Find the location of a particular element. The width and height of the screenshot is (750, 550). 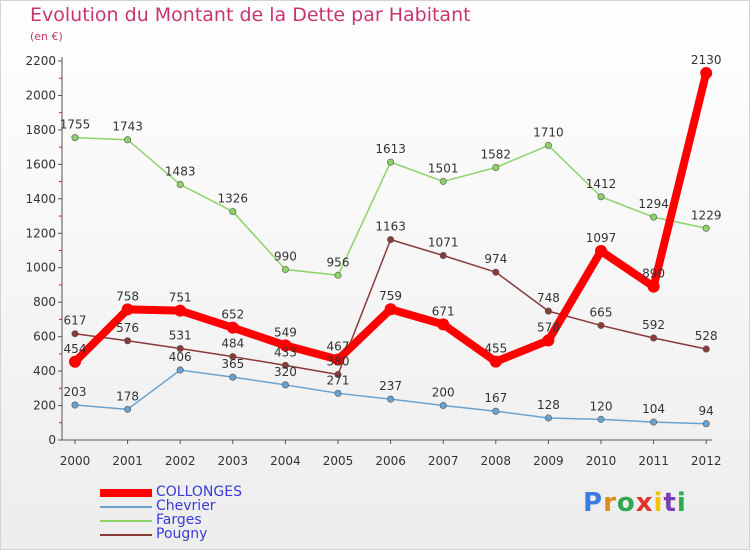

y-tick-label: 800 is located at coordinates (44, 302).